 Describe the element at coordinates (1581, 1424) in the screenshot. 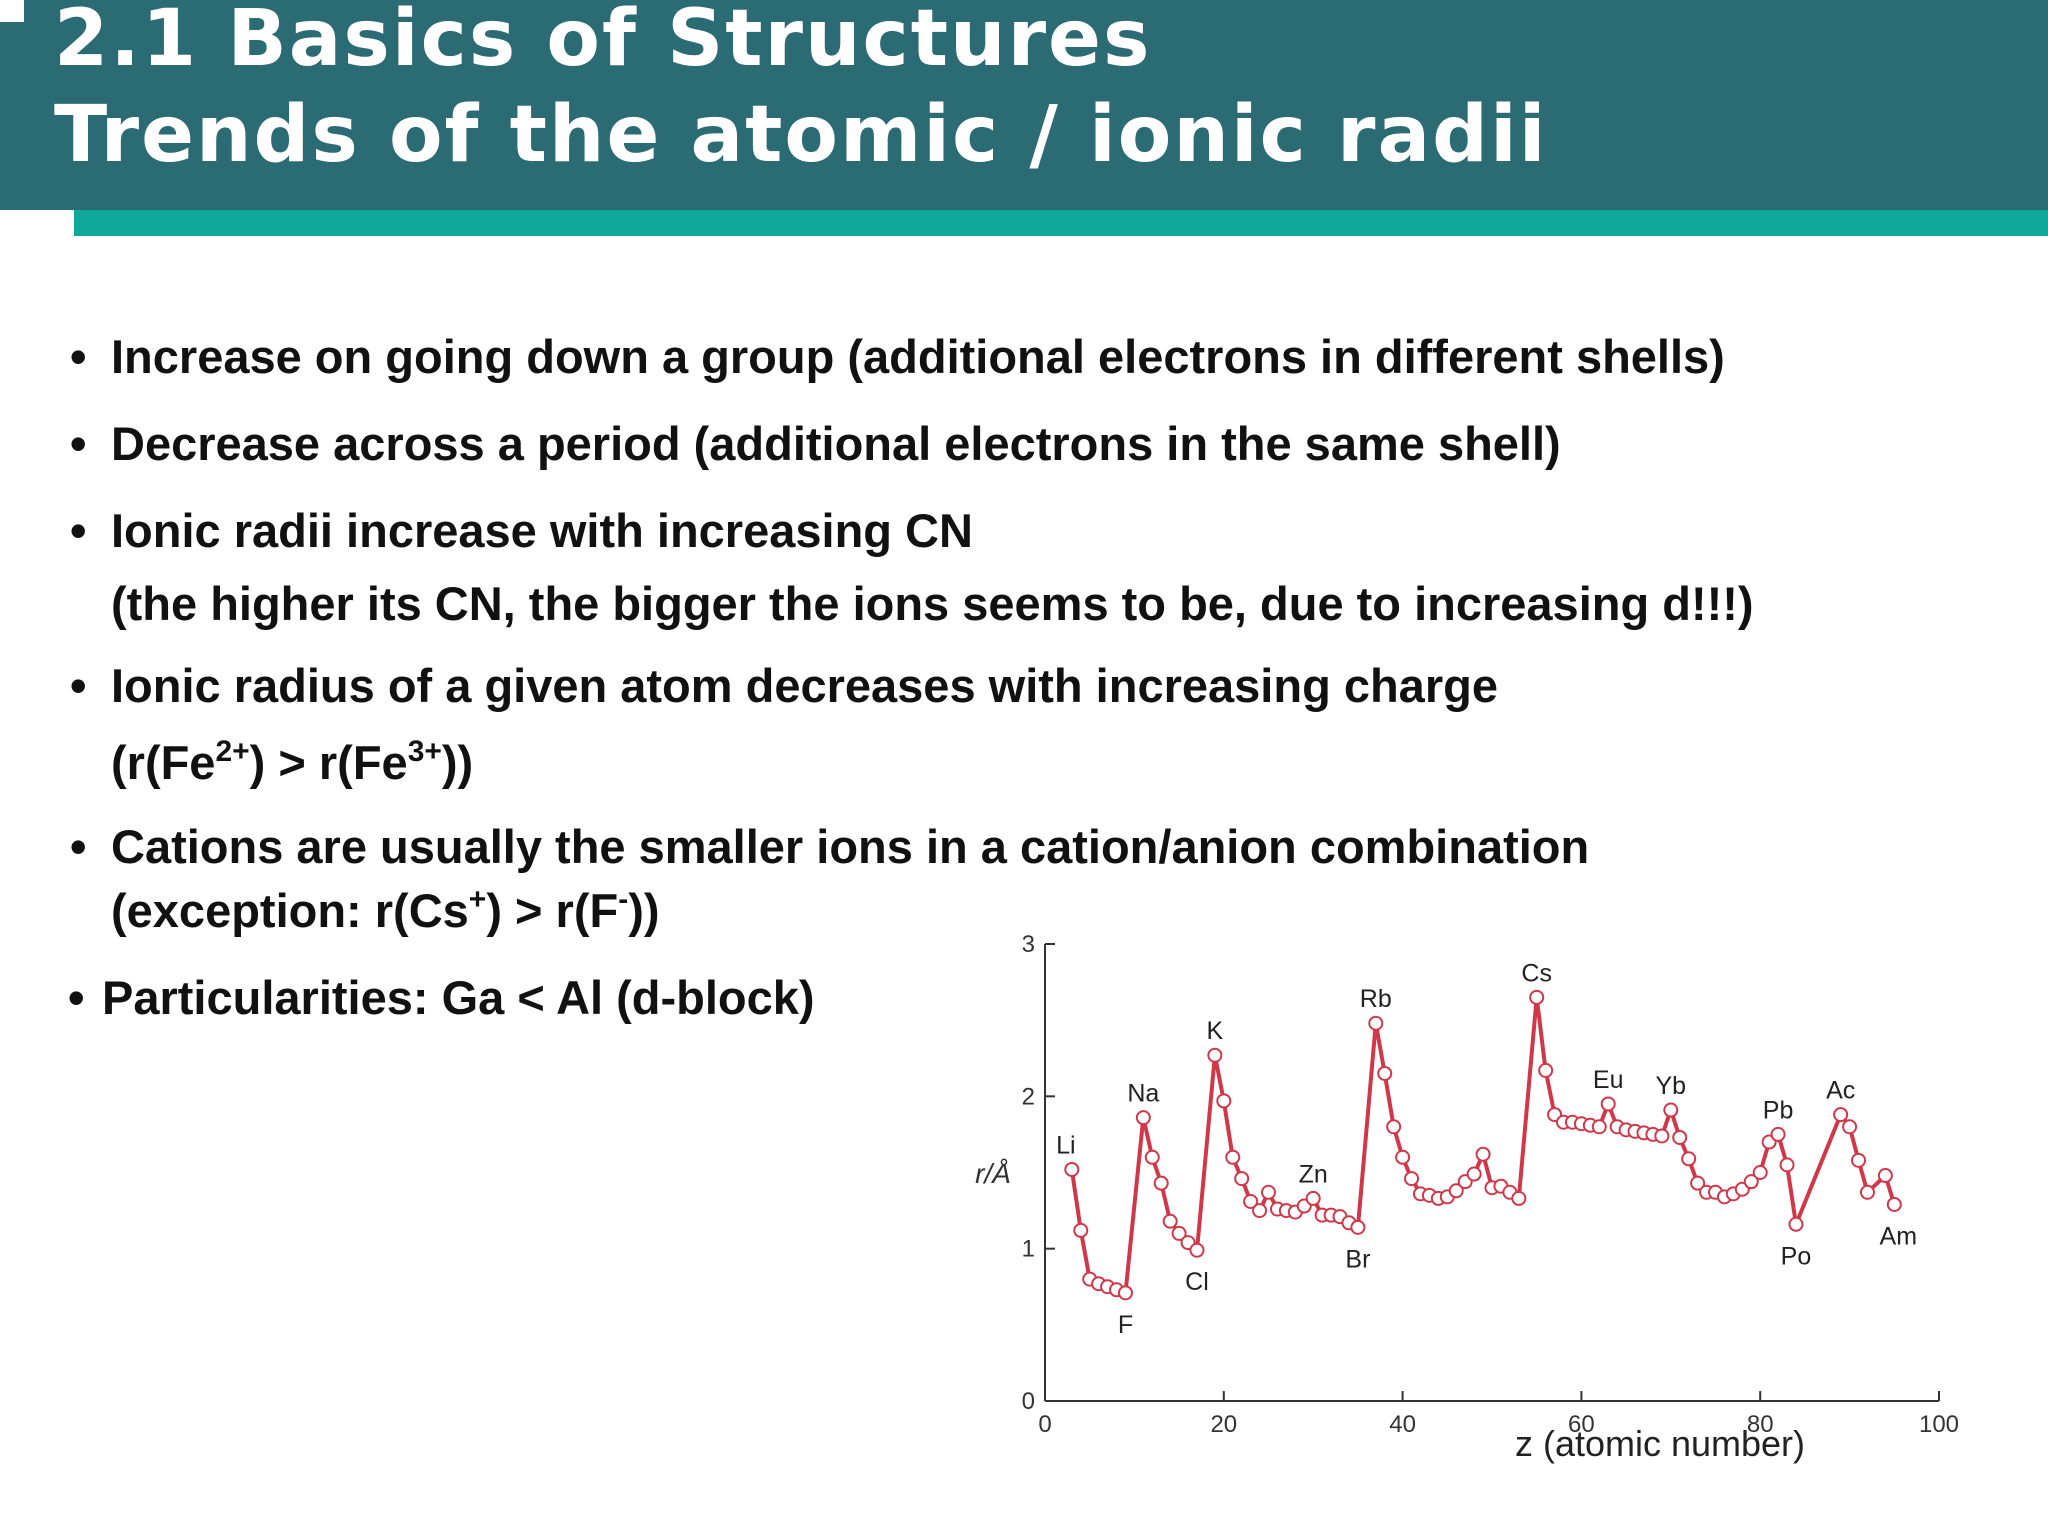

I see `x-tick-label: 60` at that location.